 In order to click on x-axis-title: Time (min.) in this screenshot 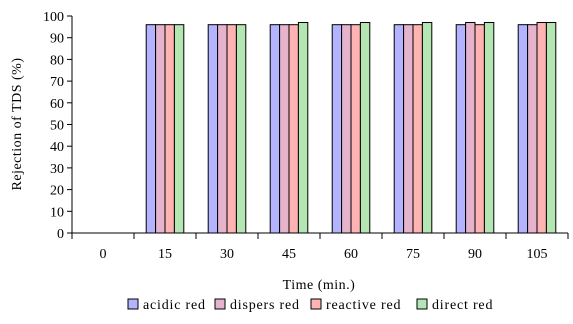, I will do `click(319, 285)`.